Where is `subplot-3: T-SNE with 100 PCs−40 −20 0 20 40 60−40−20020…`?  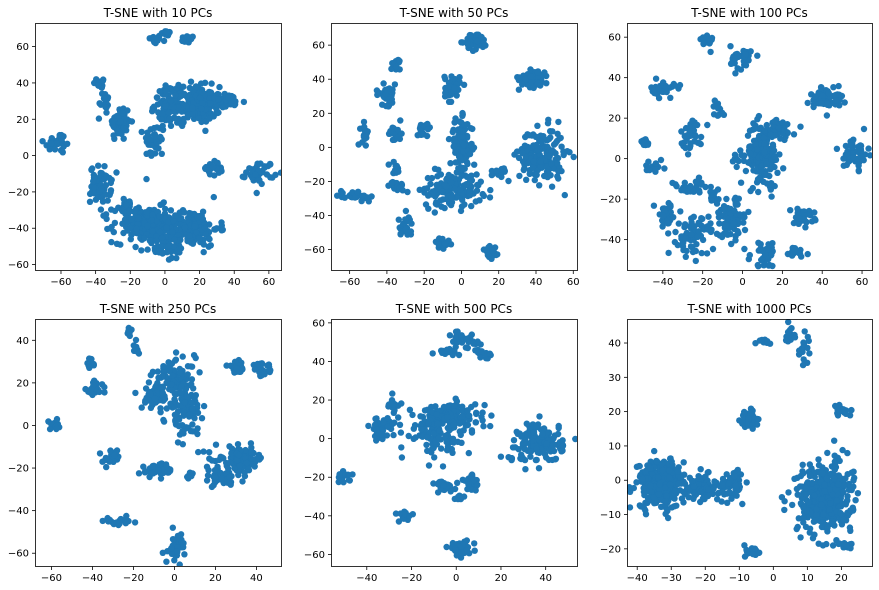 subplot-3: T-SNE with 100 PCs−40 −20 0 20 40 60−40−20020… is located at coordinates (736, 147).